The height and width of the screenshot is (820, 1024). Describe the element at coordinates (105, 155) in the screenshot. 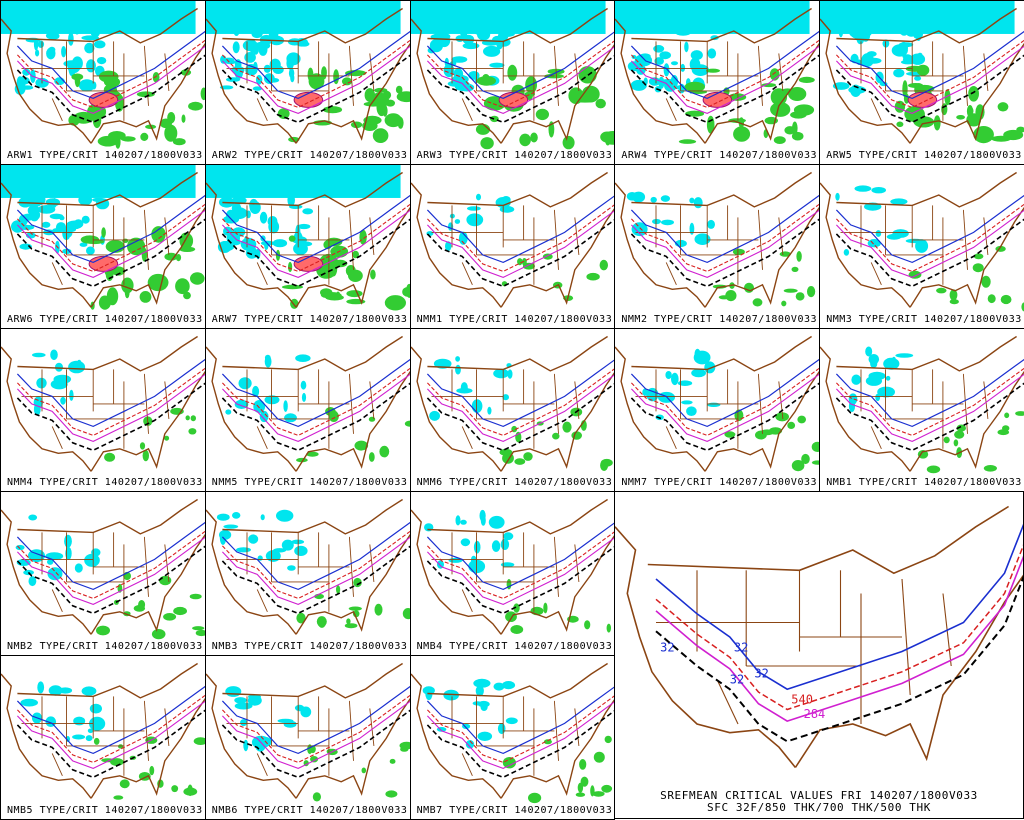

I see `member-panel-label: ARW1 TYPE/CRIT 140207/1800V033` at that location.